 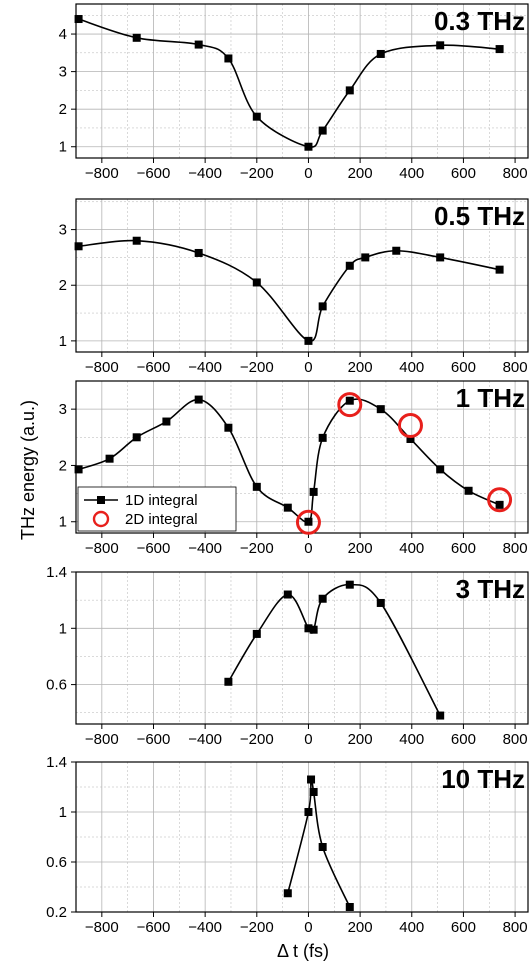 I want to click on legend-circle-symbol, so click(x=101, y=519).